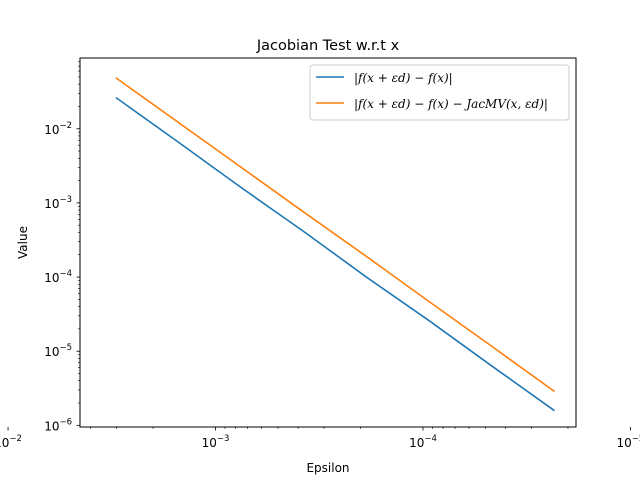 The image size is (640, 484). Describe the element at coordinates (58, 277) in the screenshot. I see `y-tick-label: 10⁻⁴` at that location.